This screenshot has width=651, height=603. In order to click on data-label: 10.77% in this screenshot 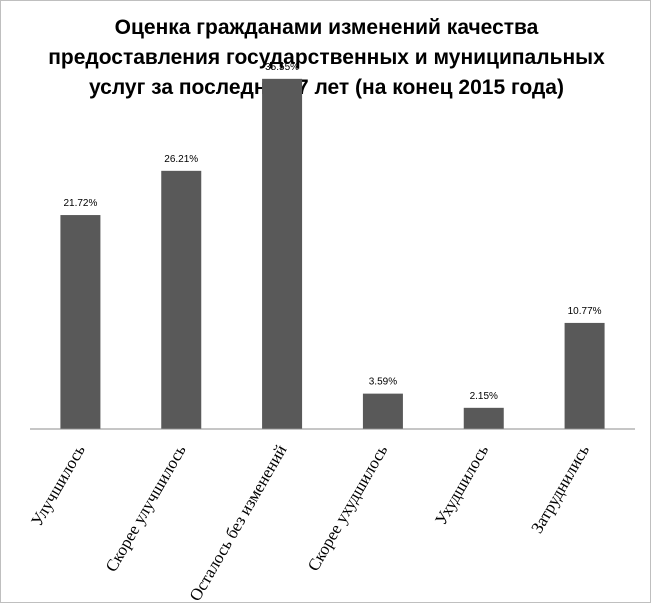, I will do `click(585, 311)`.